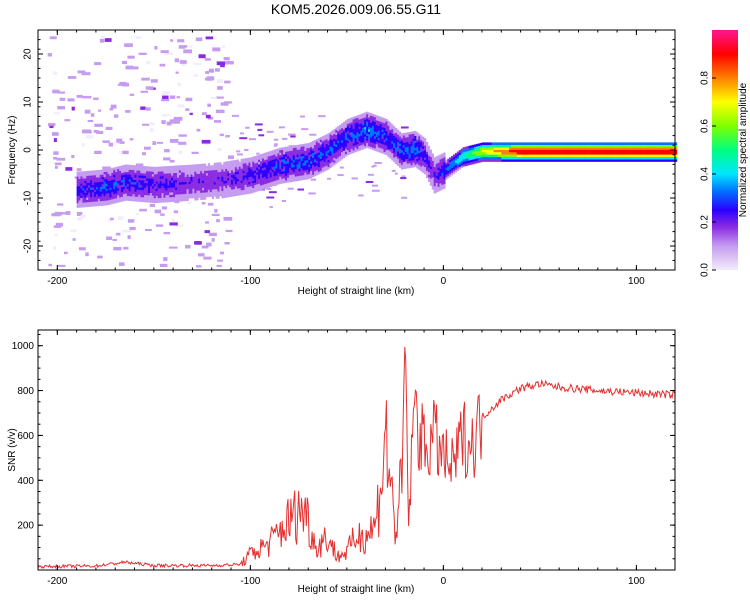  I want to click on spectrogram-xtick-label: -200, so click(57, 281).